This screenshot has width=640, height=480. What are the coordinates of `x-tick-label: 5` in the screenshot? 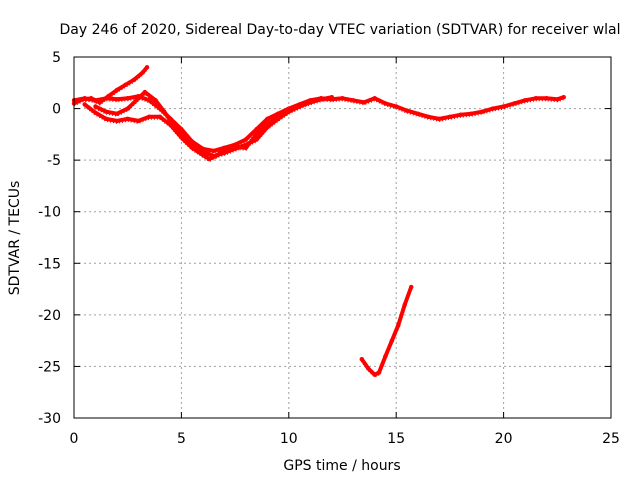 It's located at (181, 439).